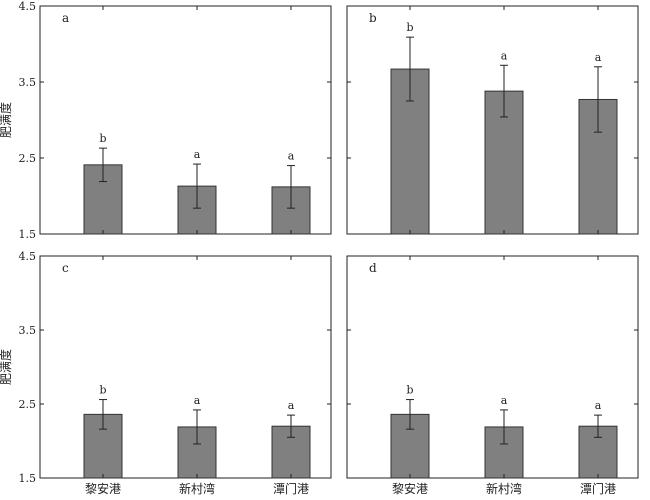 This screenshot has width=650, height=500. Describe the element at coordinates (373, 268) in the screenshot. I see `panel-label: d` at that location.